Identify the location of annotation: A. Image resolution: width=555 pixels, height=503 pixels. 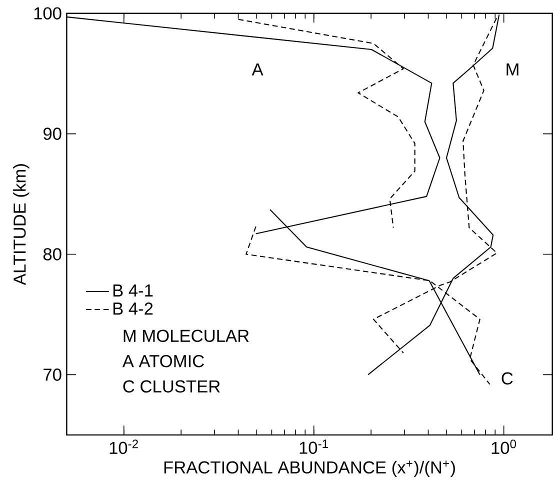
(258, 69).